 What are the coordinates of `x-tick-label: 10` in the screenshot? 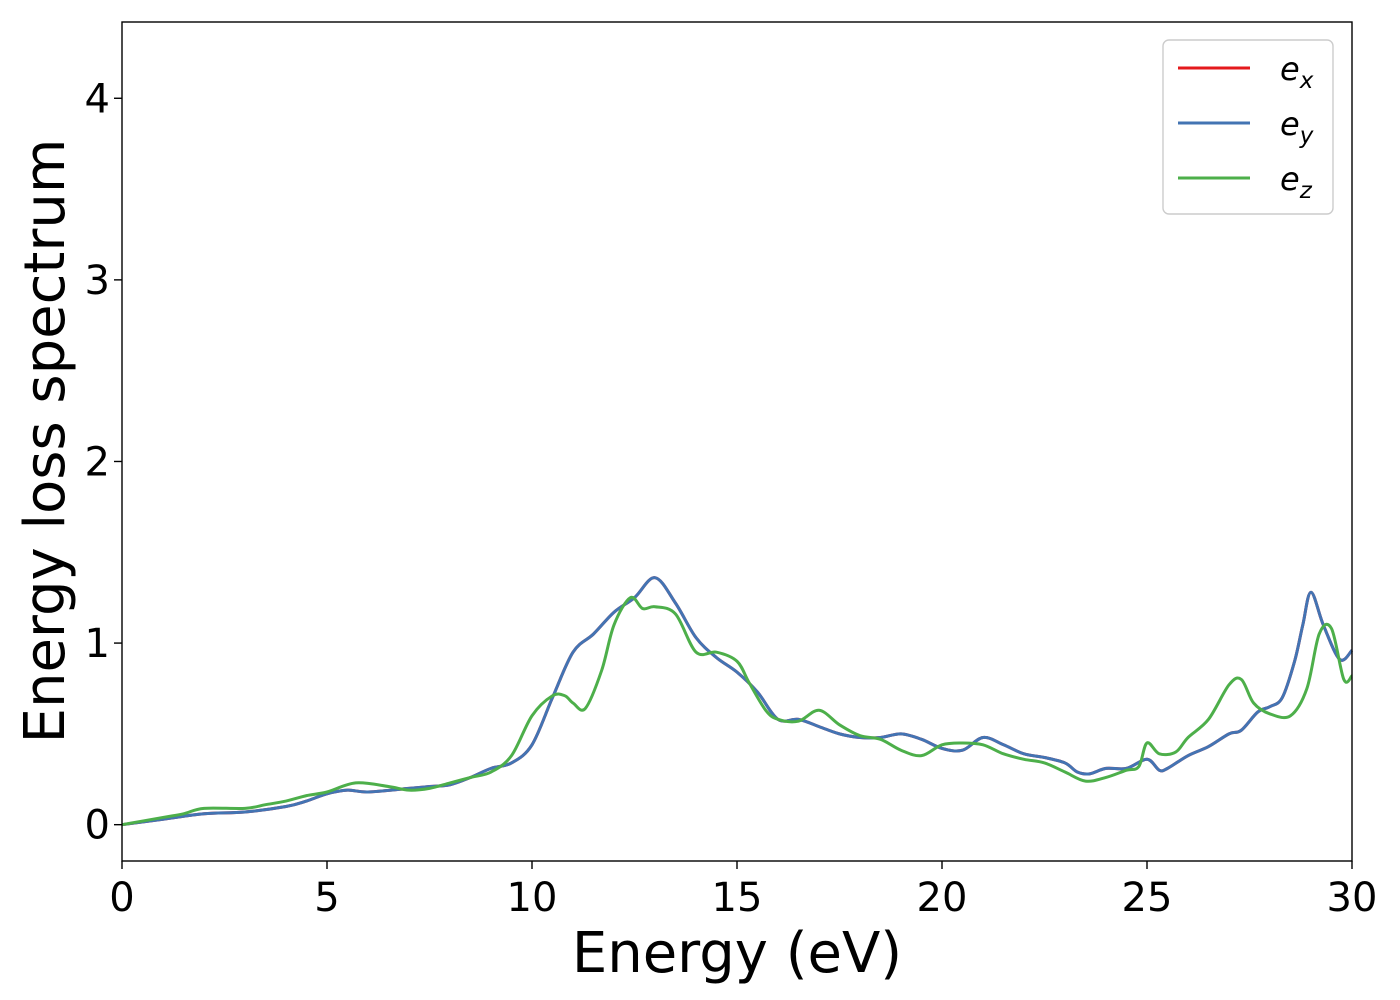 It's located at (532, 898).